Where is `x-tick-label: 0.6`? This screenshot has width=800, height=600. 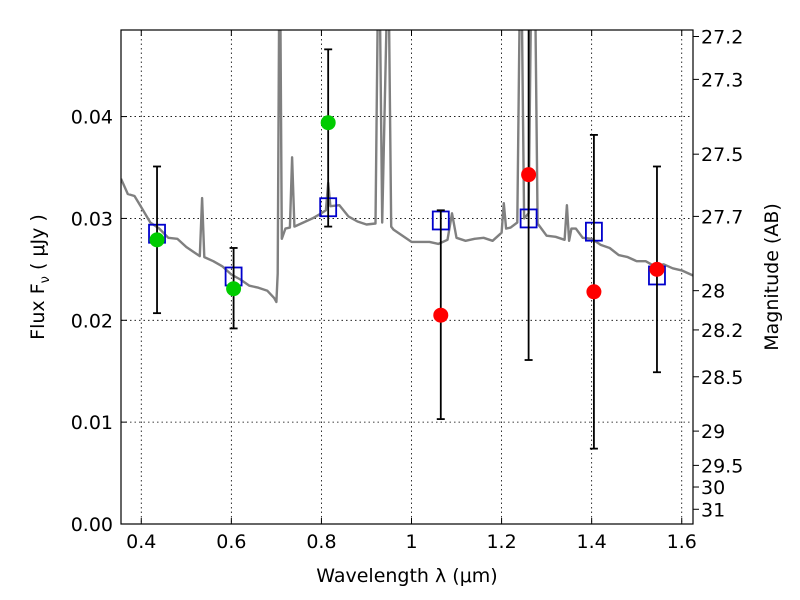 x-tick-label: 0.6 is located at coordinates (231, 542).